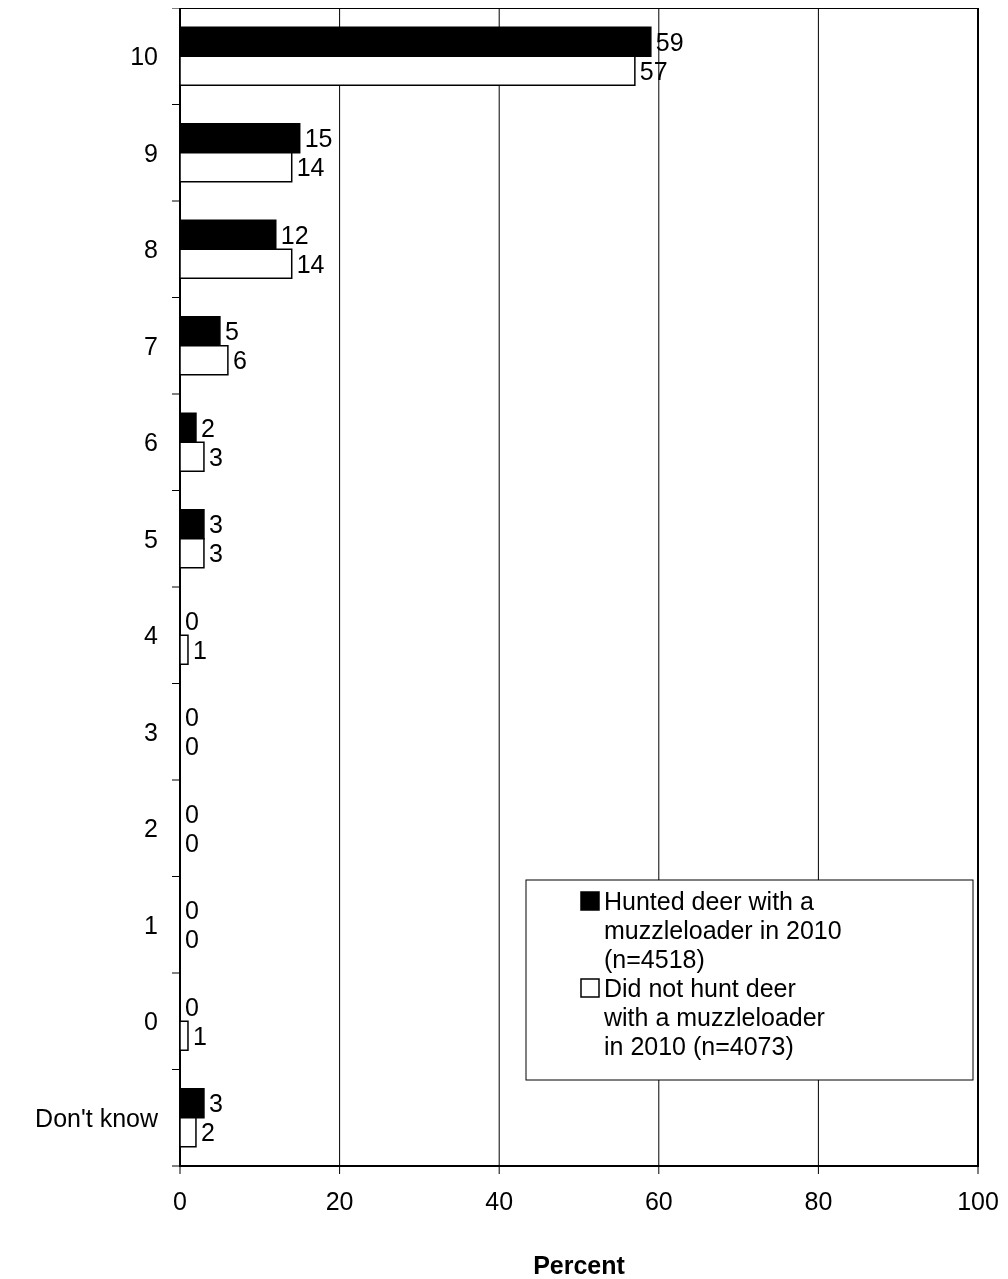 Image resolution: width=1008 pixels, height=1279 pixels. Describe the element at coordinates (151, 924) in the screenshot. I see `y-tick-label: 1` at that location.